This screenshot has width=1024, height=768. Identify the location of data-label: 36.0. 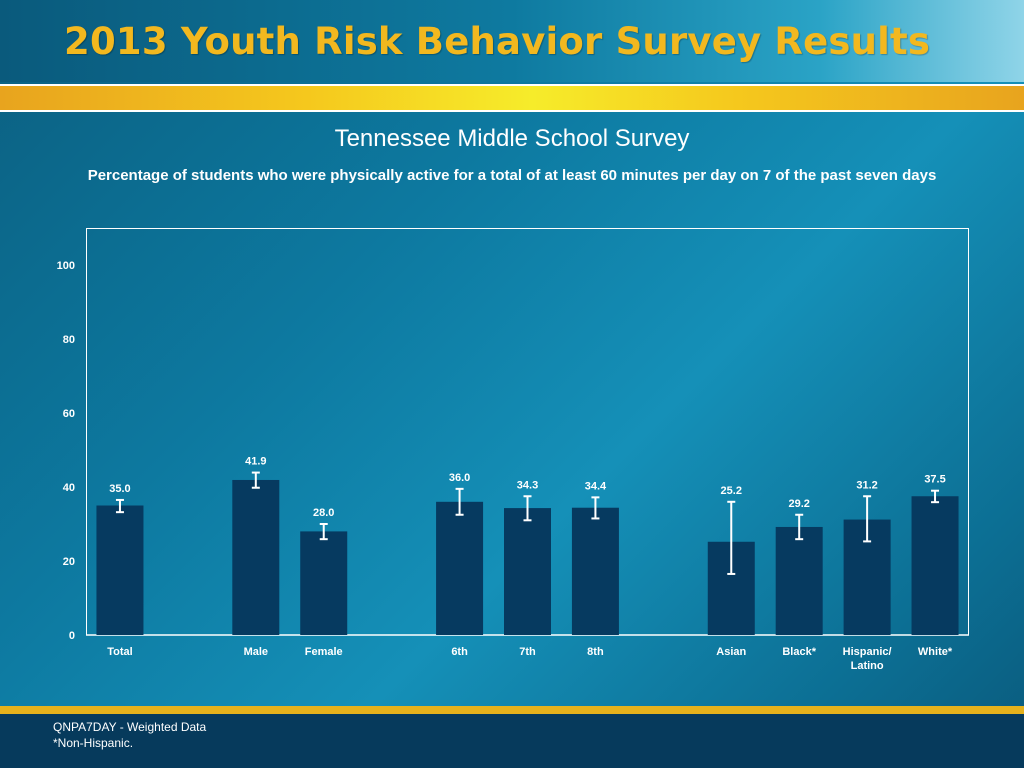
(459, 478).